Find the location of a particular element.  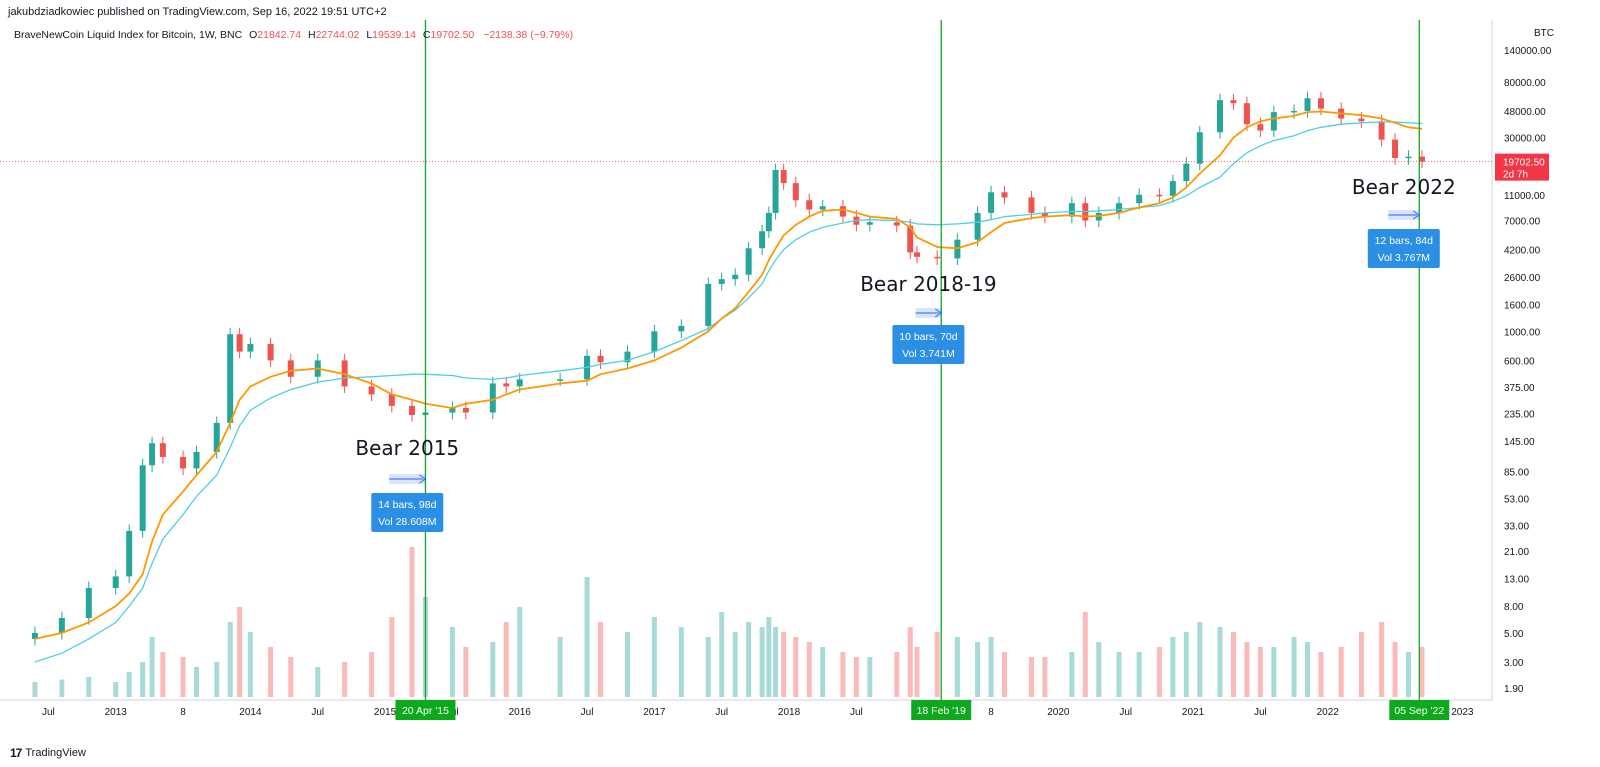

arrow-right-icon is located at coordinates (1417, 215).